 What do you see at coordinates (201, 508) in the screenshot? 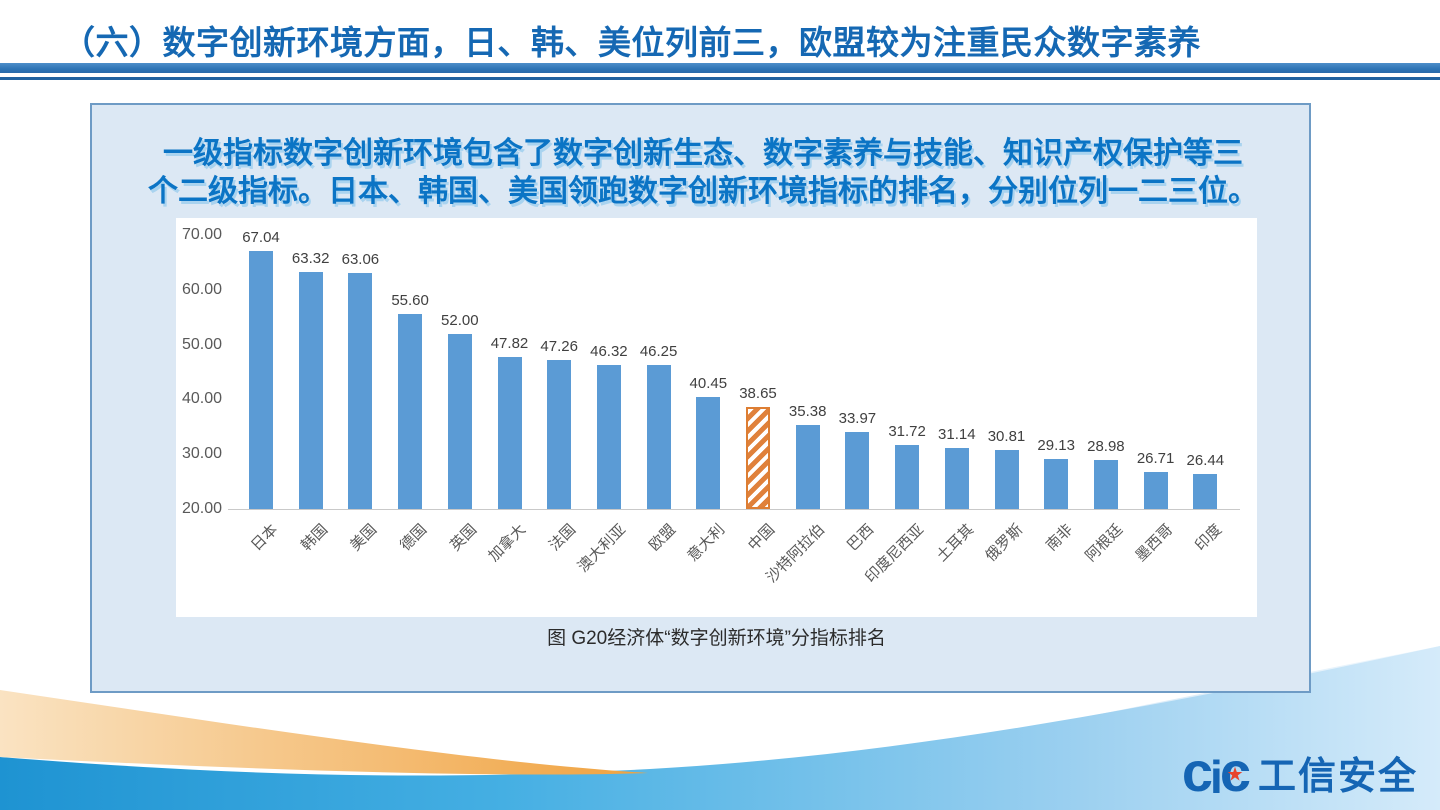
I see `y-axis-tick: 20.00` at bounding box center [201, 508].